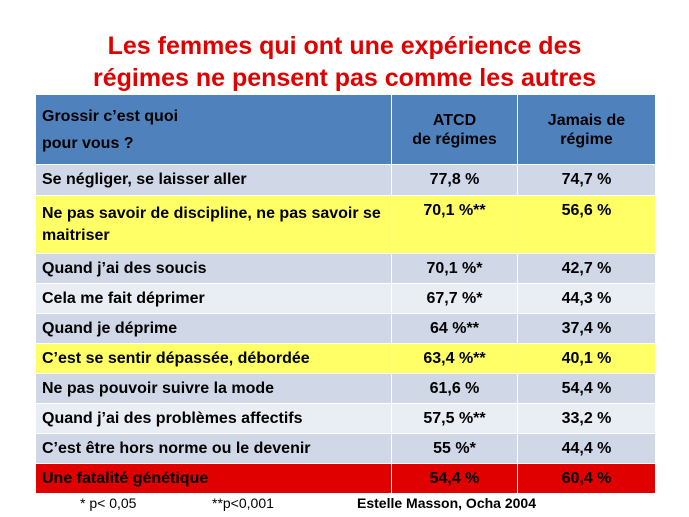 This screenshot has width=689, height=517. I want to click on table-row: Quand j’ai des soucis 70,1 %* 42,7 %, so click(345, 268).